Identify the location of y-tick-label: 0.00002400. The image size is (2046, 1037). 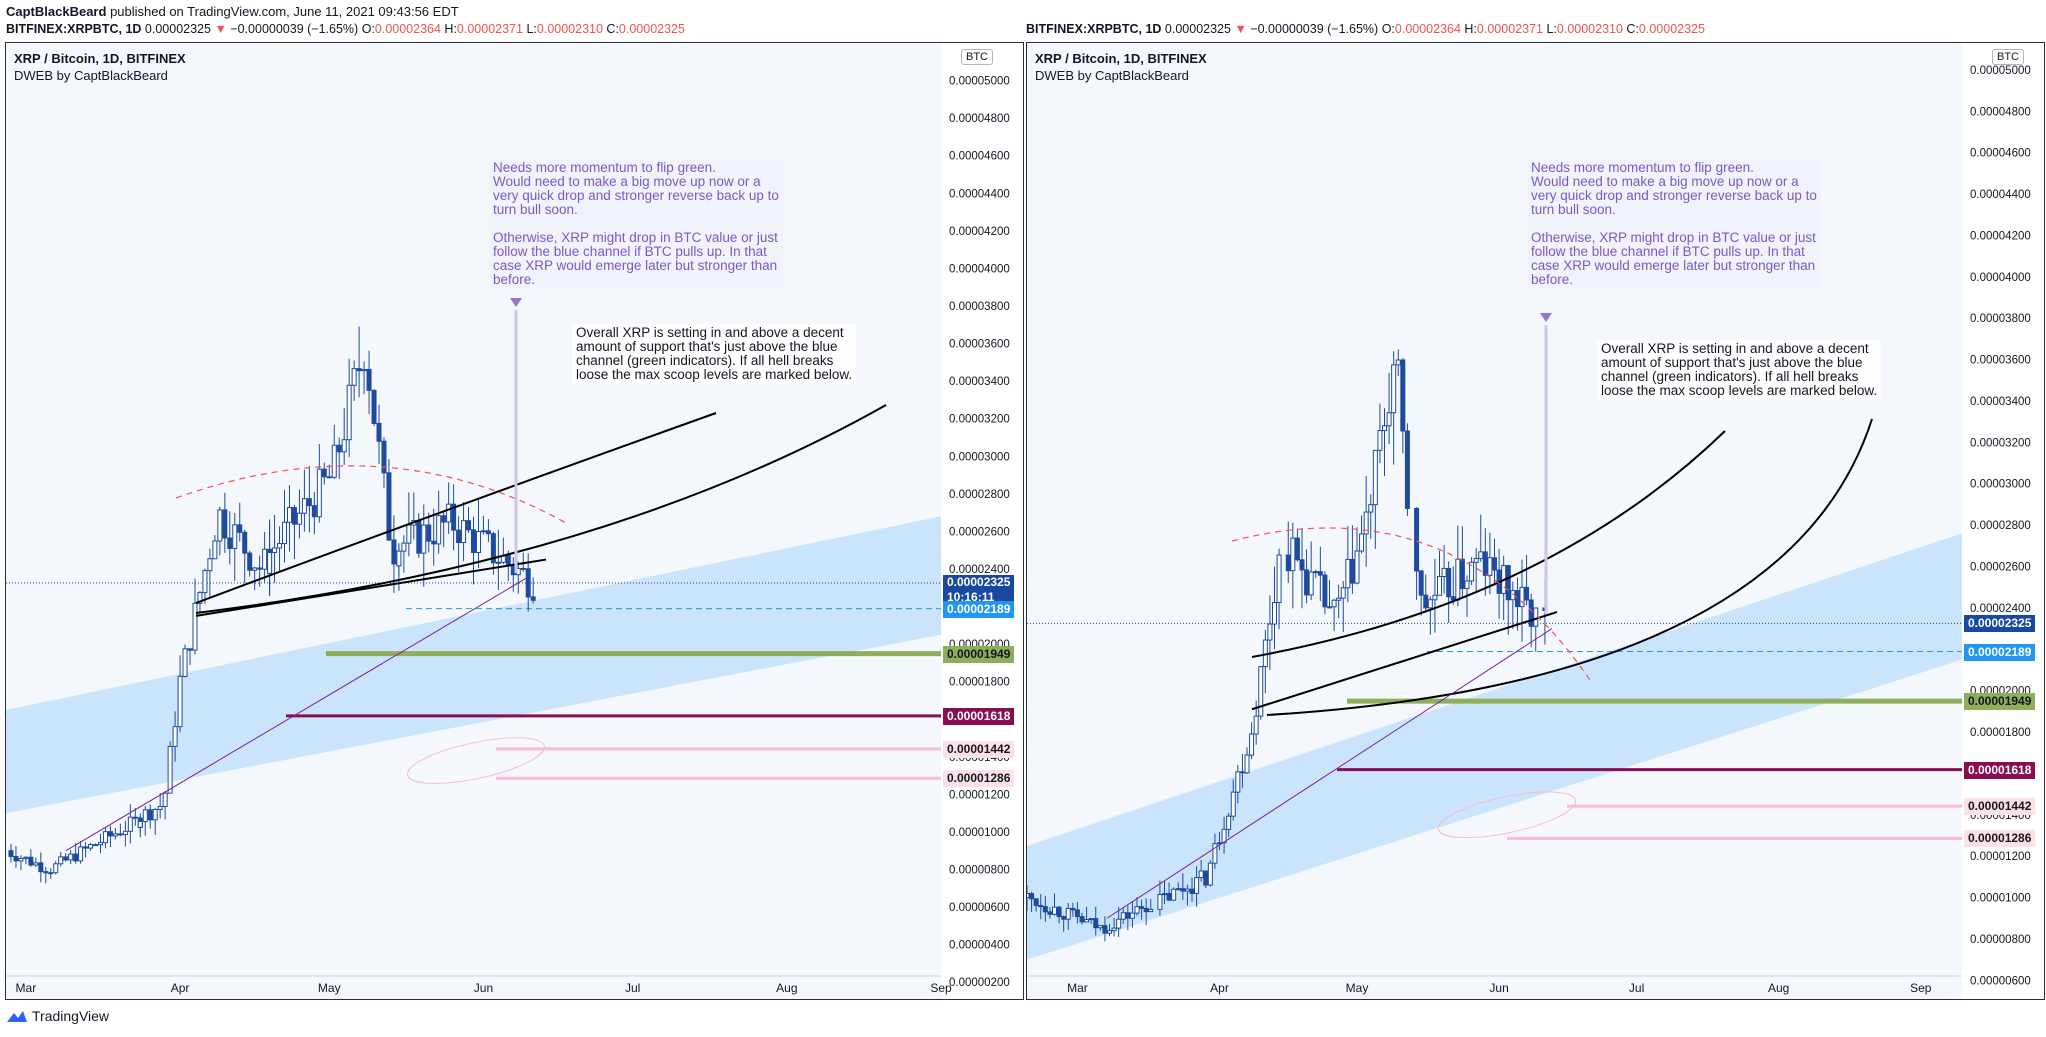
(2000, 609).